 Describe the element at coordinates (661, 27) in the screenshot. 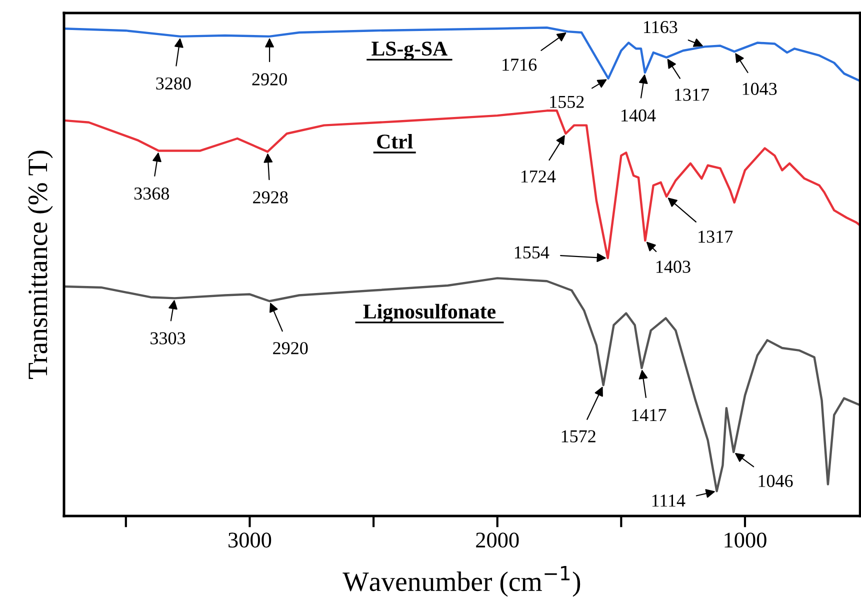

I see `annotation: 1163` at that location.